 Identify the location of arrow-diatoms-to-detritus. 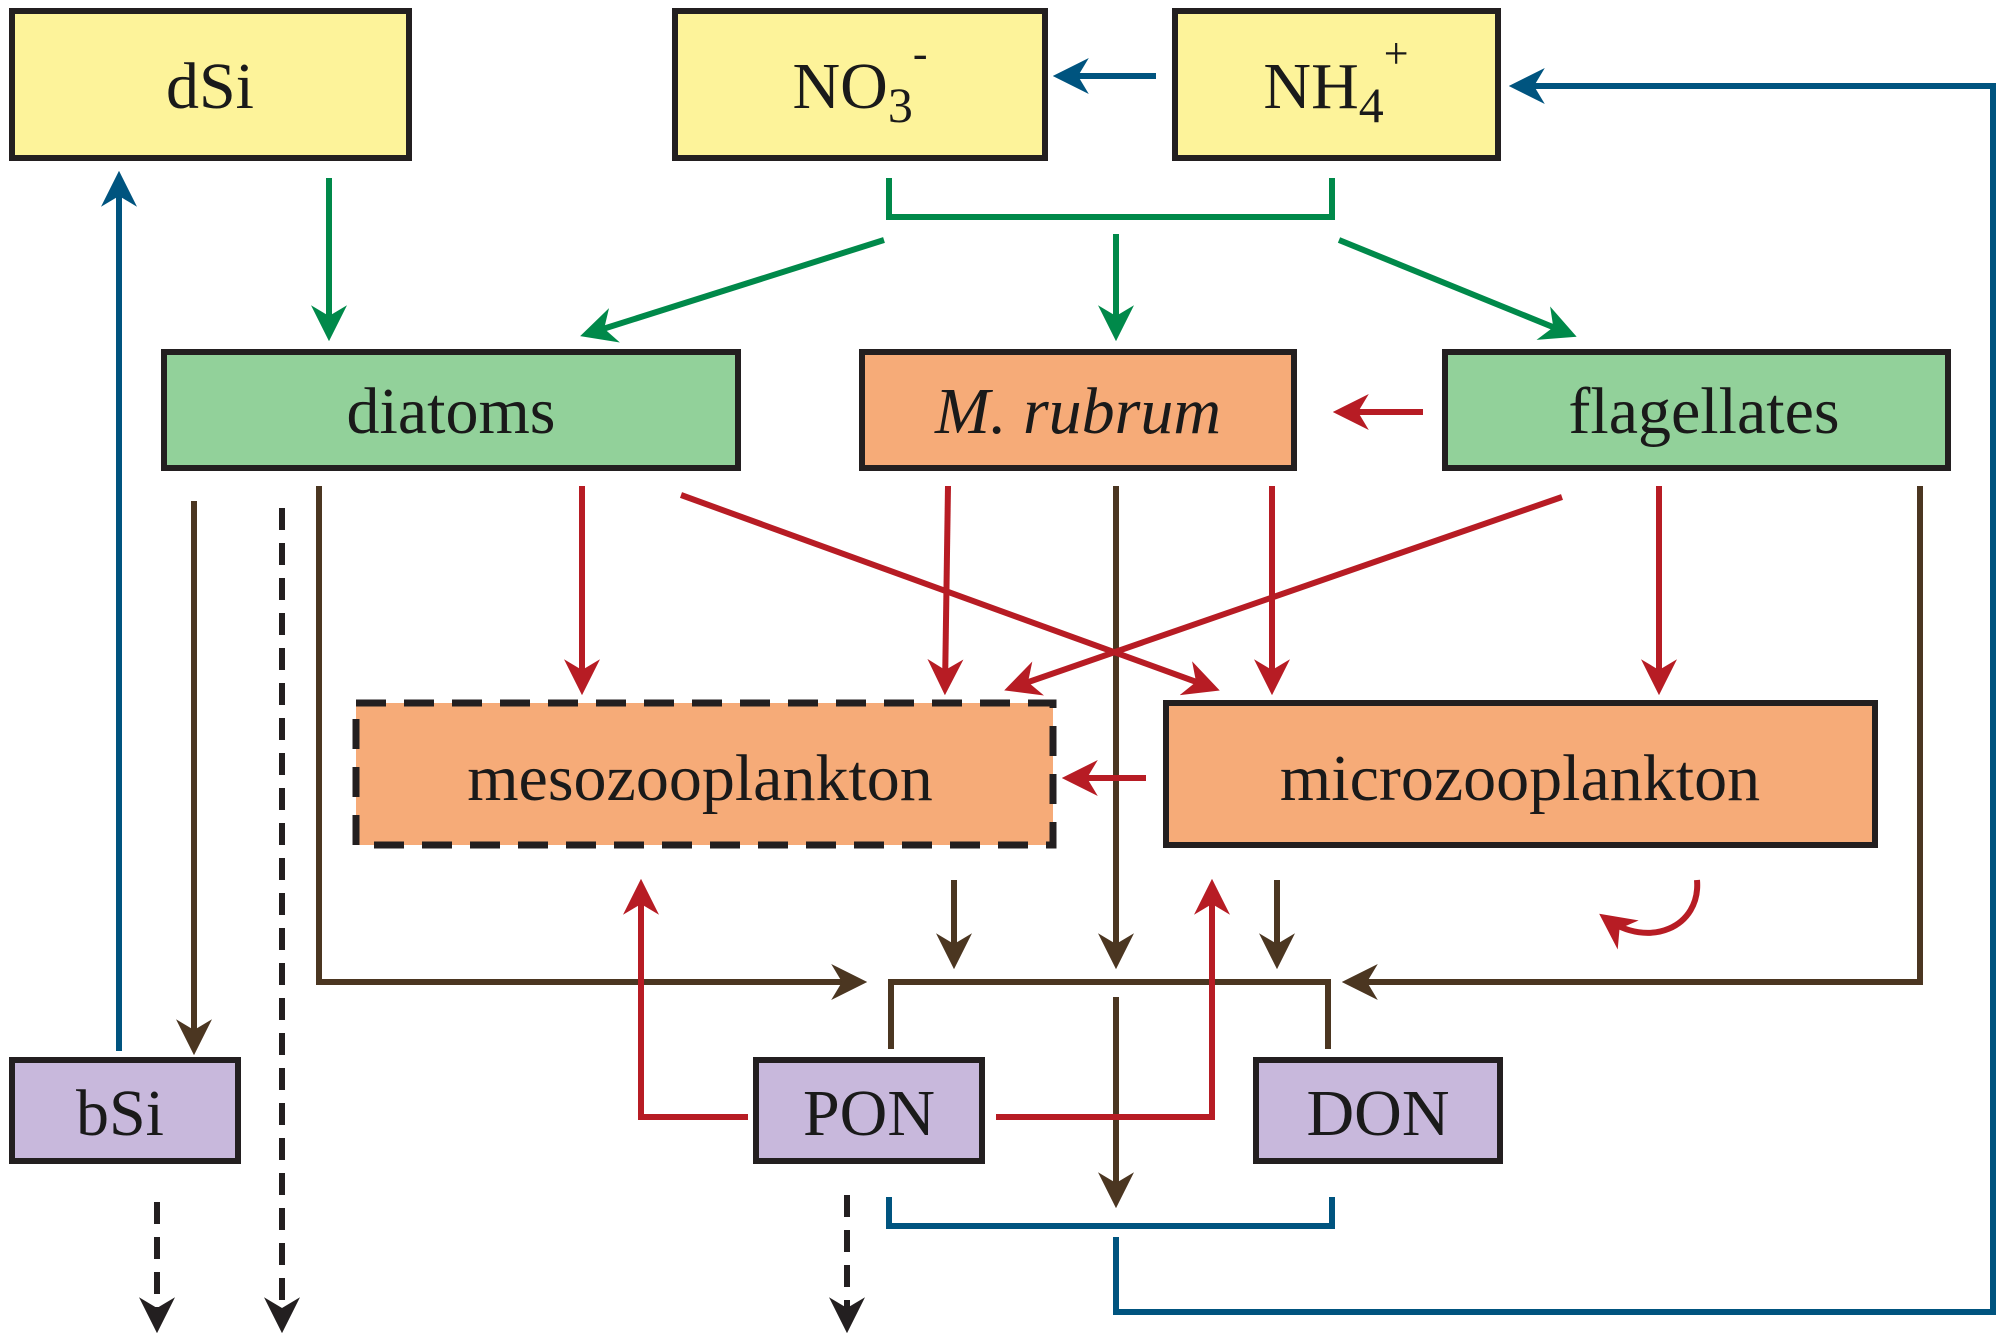
(592, 743).